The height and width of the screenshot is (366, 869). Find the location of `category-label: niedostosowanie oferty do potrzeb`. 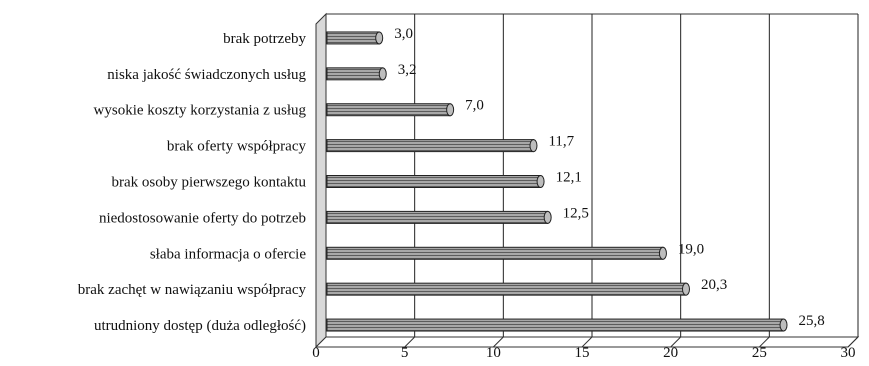

category-label: niedostosowanie oferty do potrzeb is located at coordinates (202, 218).